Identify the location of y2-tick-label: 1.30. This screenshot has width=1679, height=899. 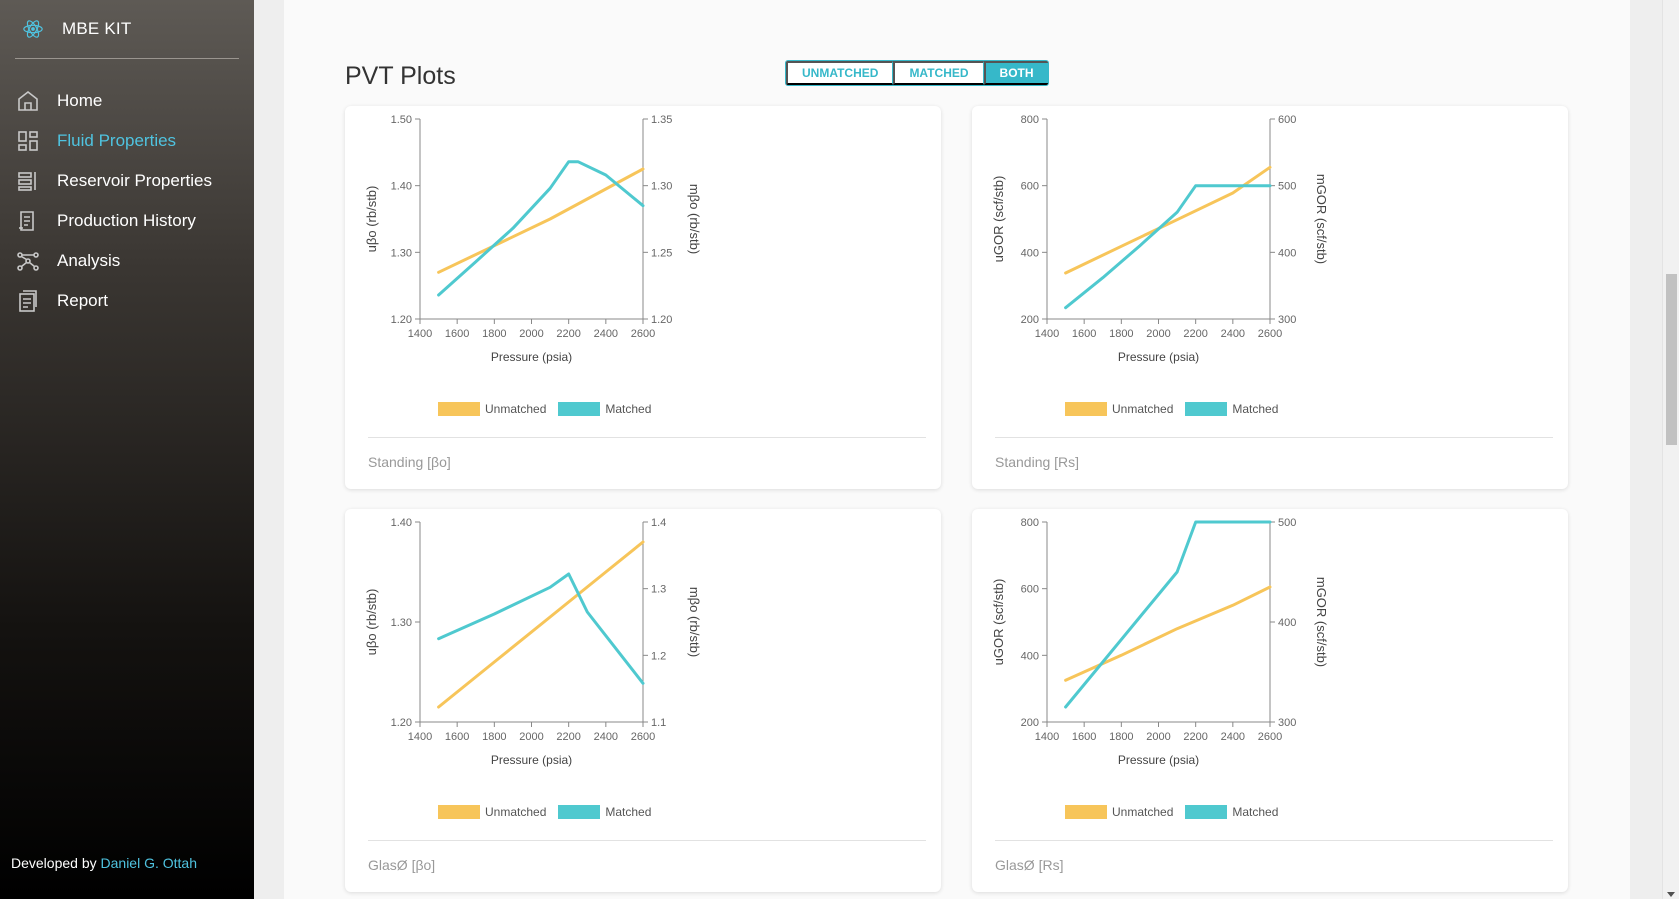
(661, 187).